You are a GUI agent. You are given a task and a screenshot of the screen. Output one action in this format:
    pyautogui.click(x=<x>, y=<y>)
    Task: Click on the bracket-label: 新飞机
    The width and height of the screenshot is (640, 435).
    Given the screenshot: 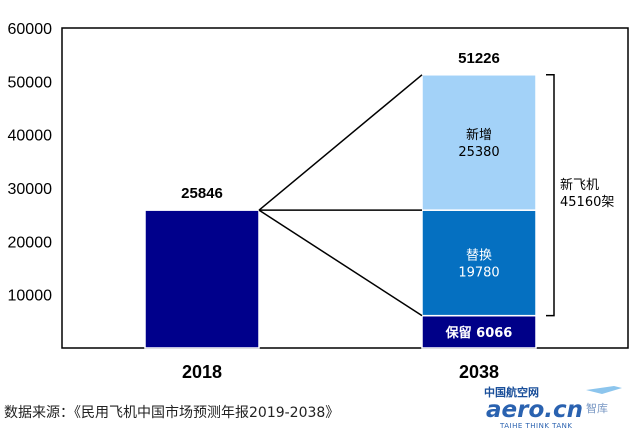 What is the action you would take?
    pyautogui.click(x=579, y=185)
    